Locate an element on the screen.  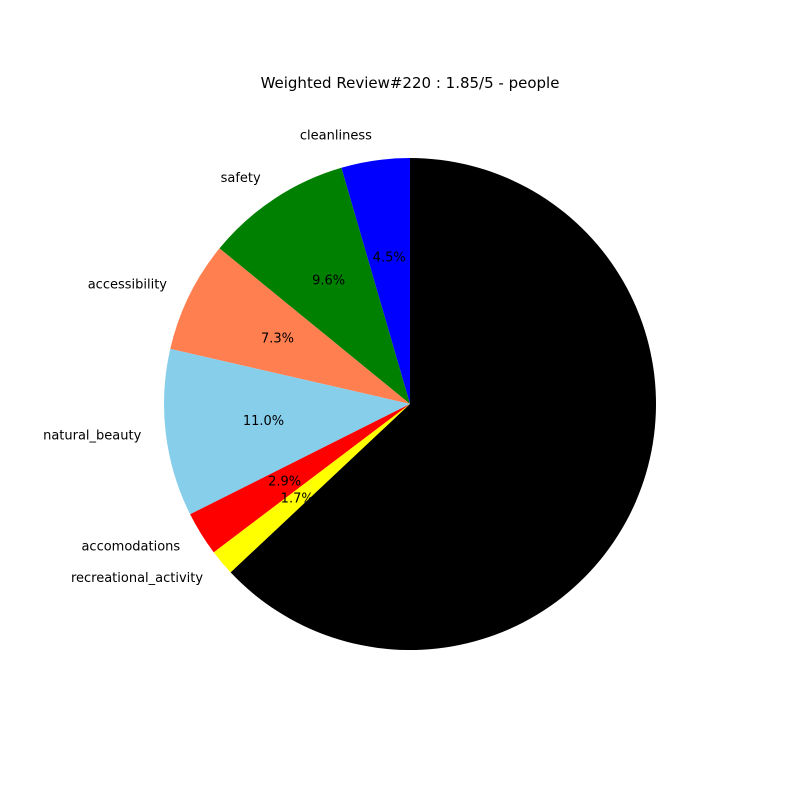
slice-percent-label: 4.5% is located at coordinates (389, 257).